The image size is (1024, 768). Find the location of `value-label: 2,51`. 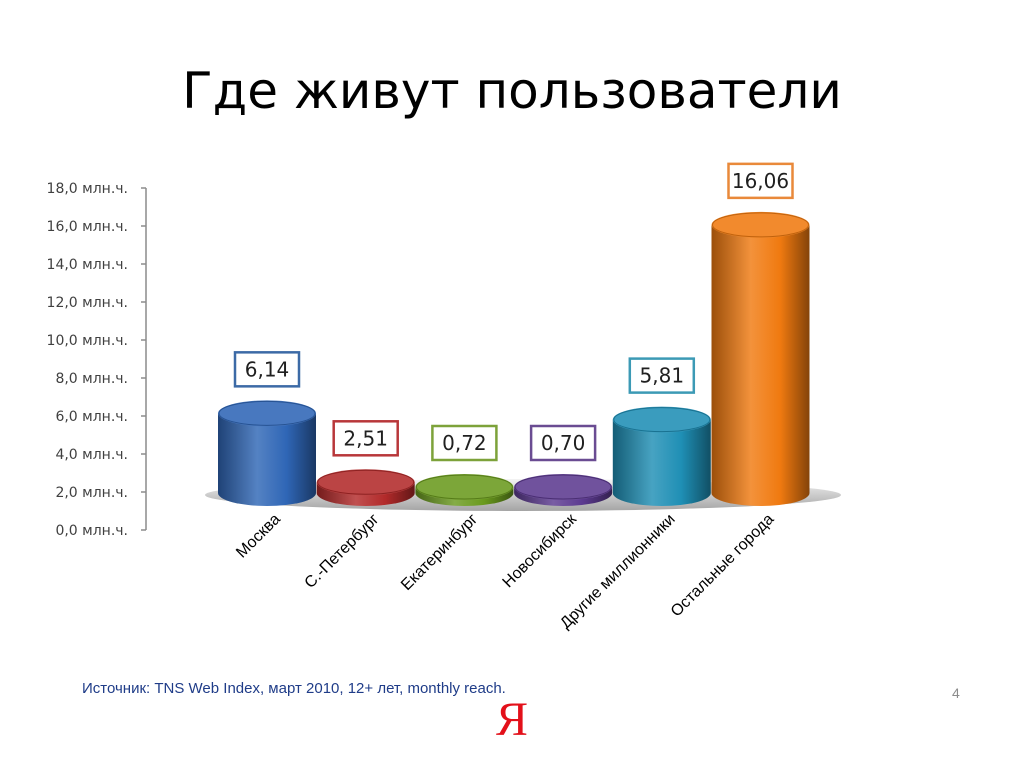

value-label: 2,51 is located at coordinates (365, 438).